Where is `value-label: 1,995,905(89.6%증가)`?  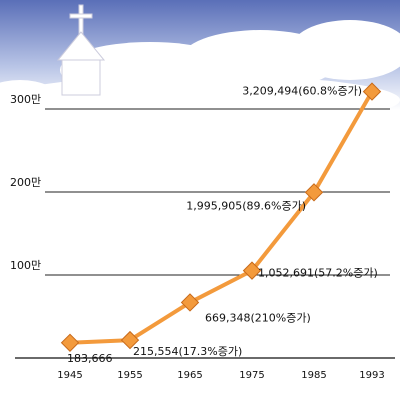
value-label: 1,995,905(89.6%증가) is located at coordinates (246, 205).